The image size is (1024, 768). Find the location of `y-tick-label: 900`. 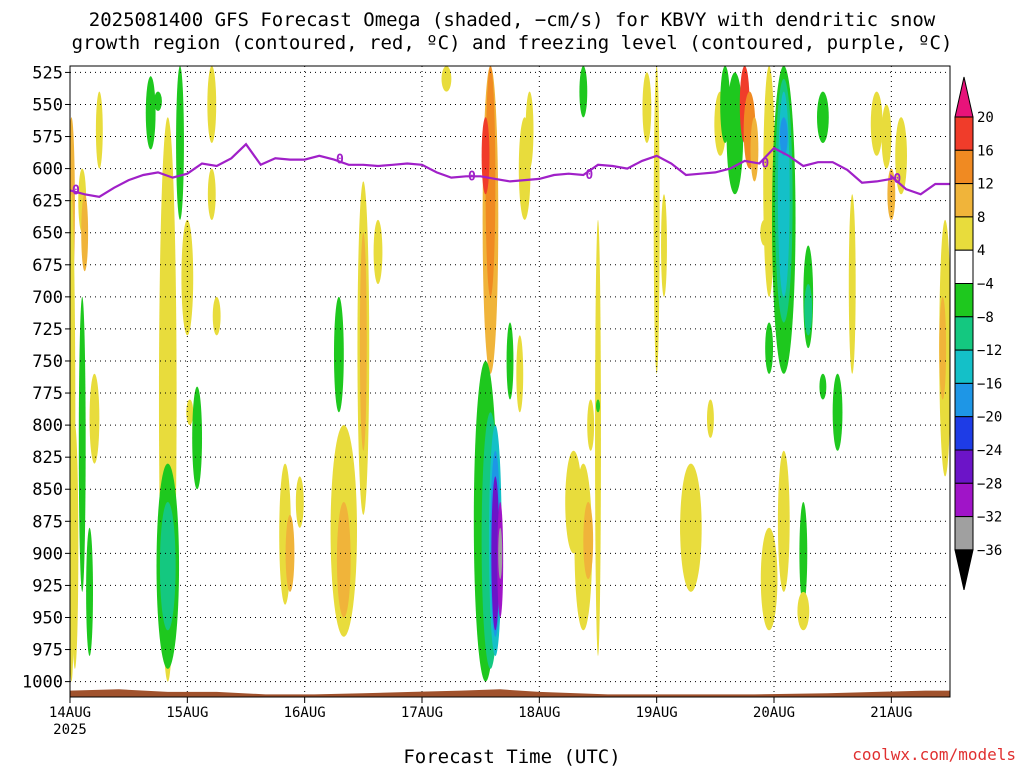

y-tick-label: 900 is located at coordinates (47, 554).